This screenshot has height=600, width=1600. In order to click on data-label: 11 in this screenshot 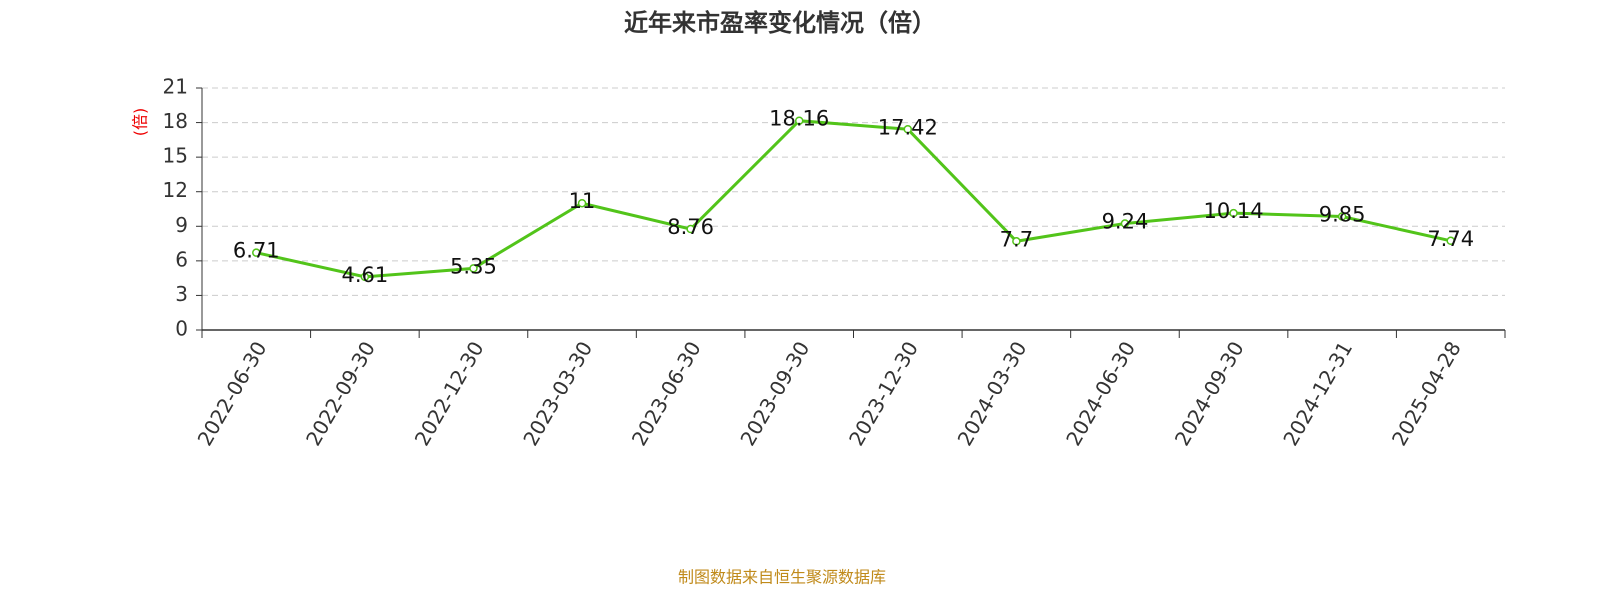, I will do `click(582, 201)`.